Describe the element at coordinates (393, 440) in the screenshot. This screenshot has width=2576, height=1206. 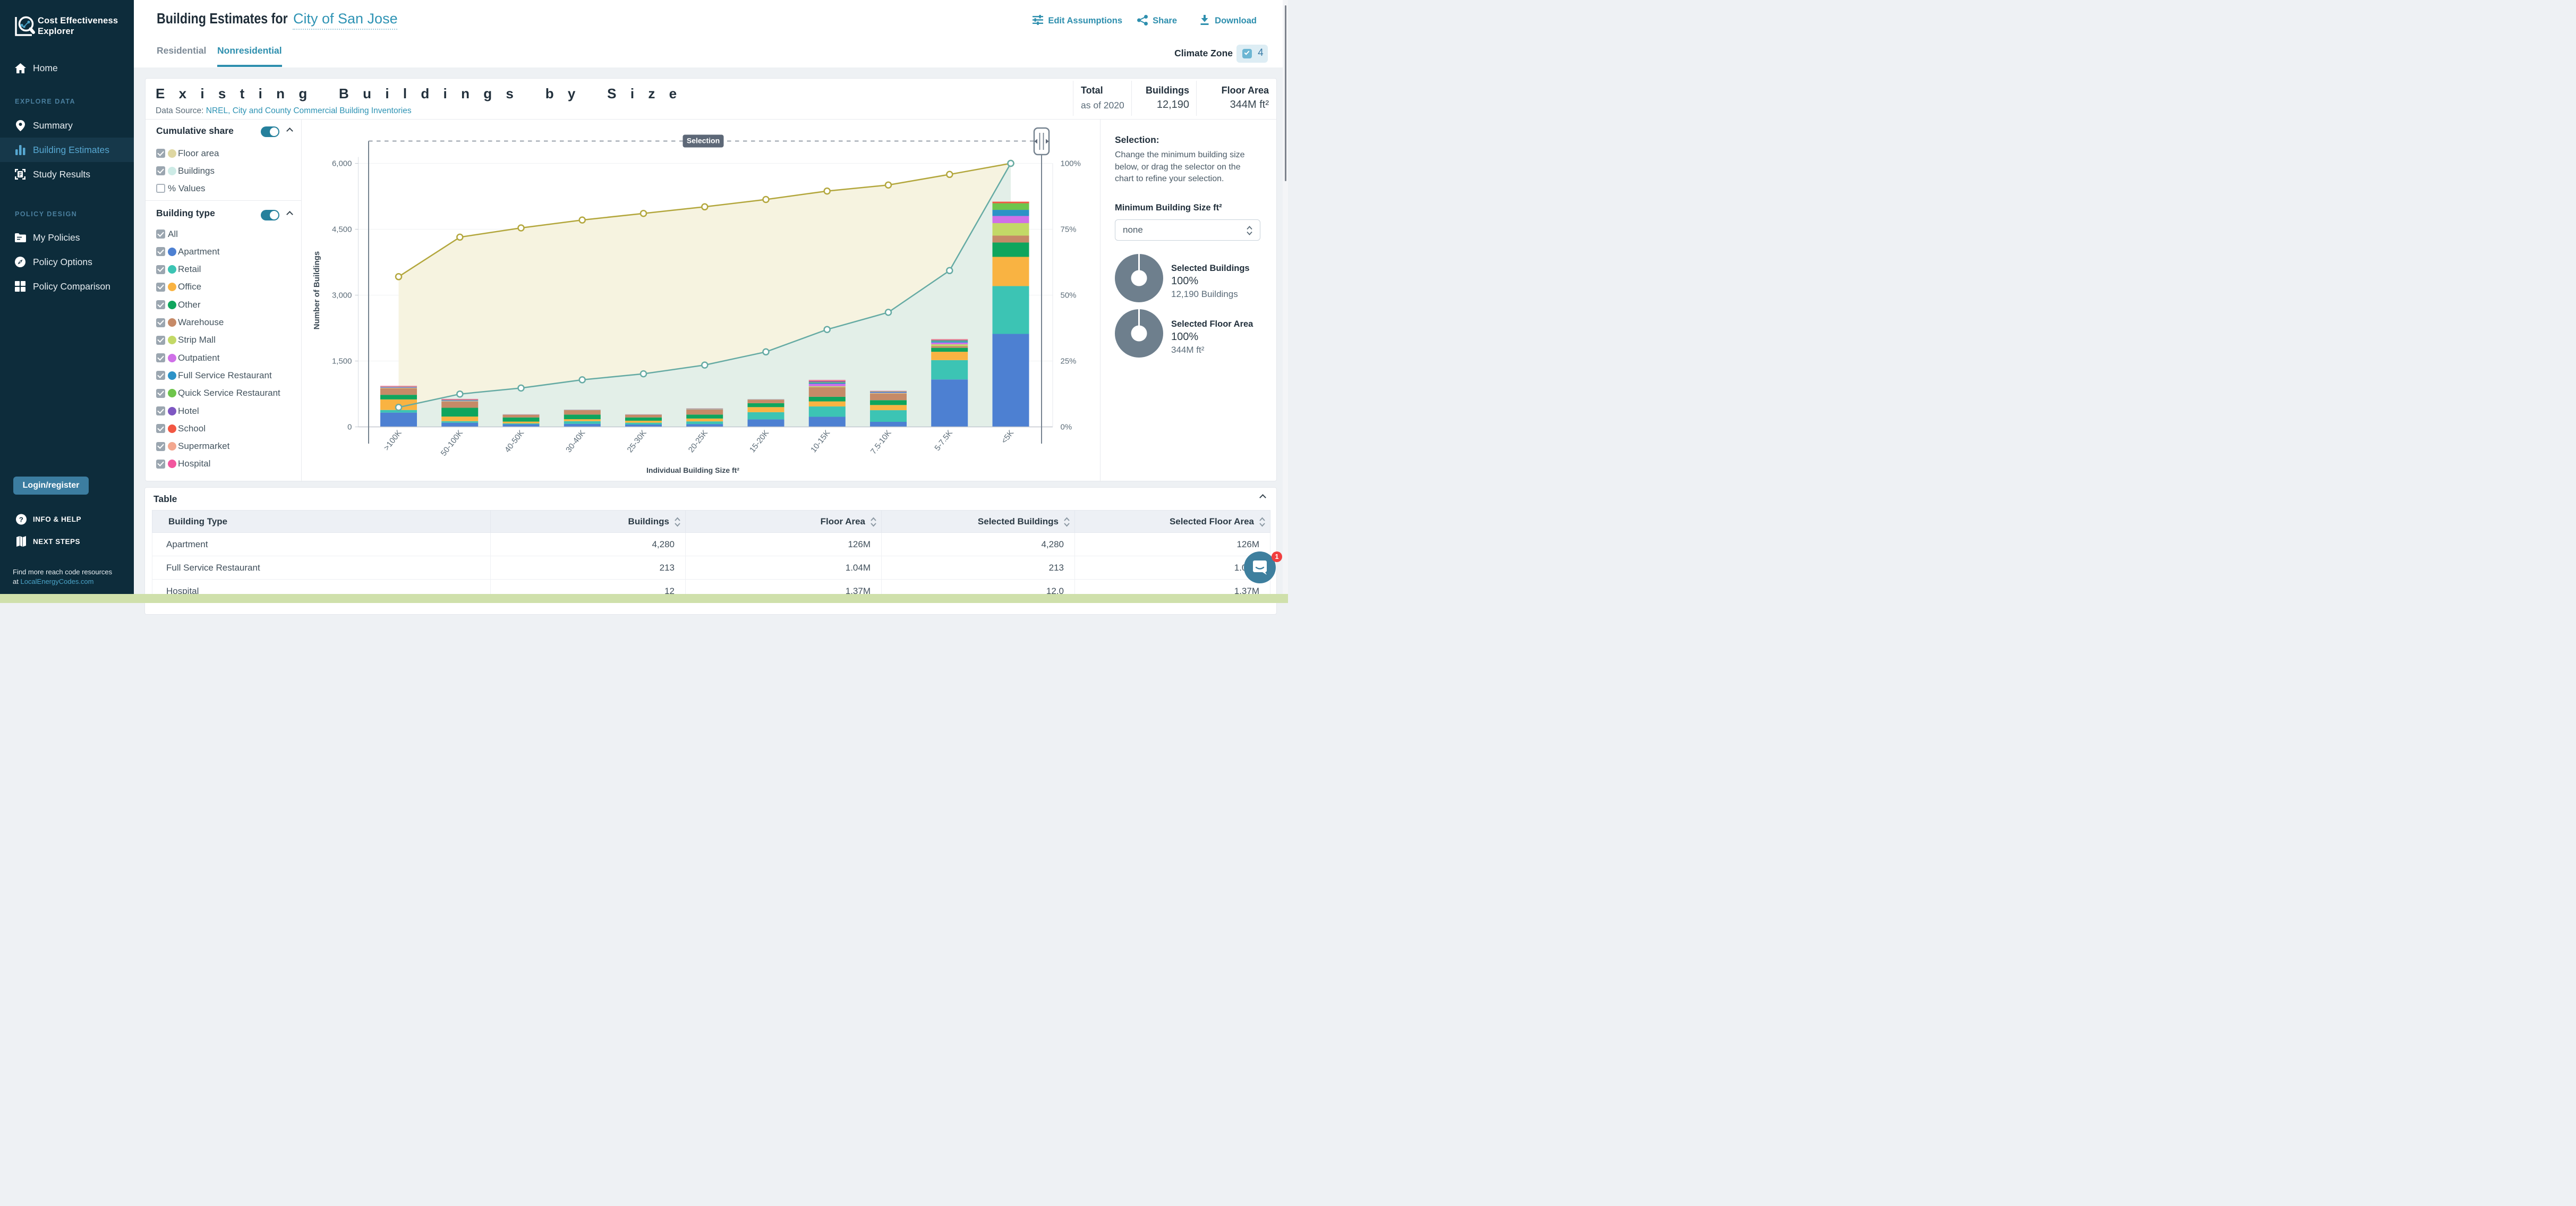
I see `svg-text: >100K` at that location.